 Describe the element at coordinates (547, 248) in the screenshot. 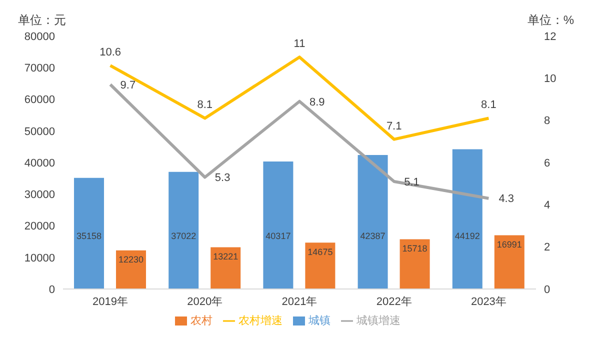

I see `y2-tick-label: 2` at that location.